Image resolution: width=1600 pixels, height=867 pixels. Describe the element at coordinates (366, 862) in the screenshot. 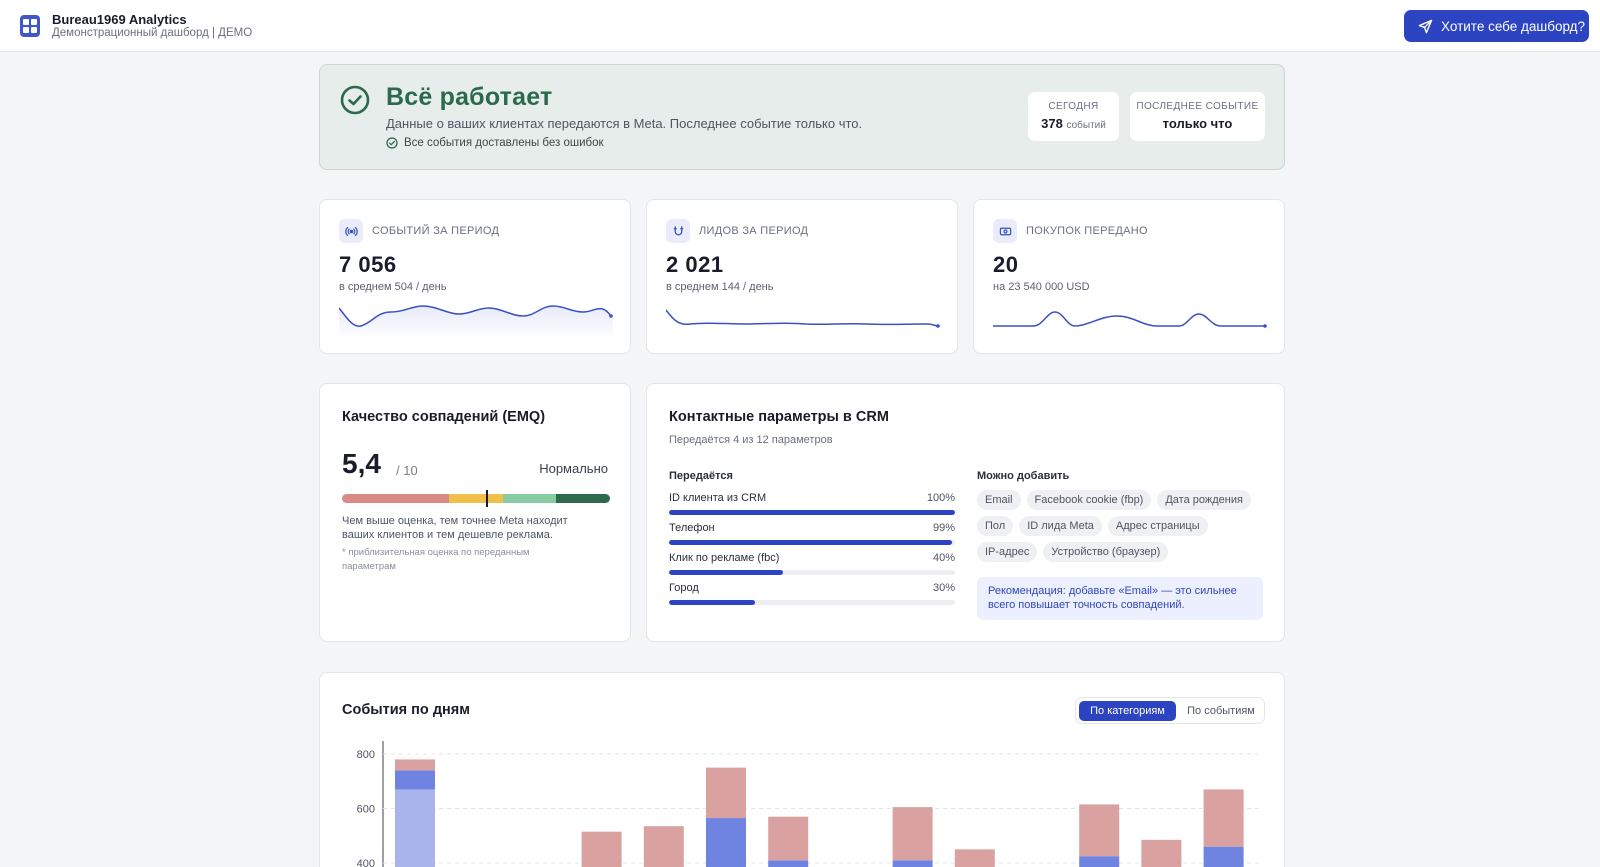

I see `y-tick-label: 400` at that location.